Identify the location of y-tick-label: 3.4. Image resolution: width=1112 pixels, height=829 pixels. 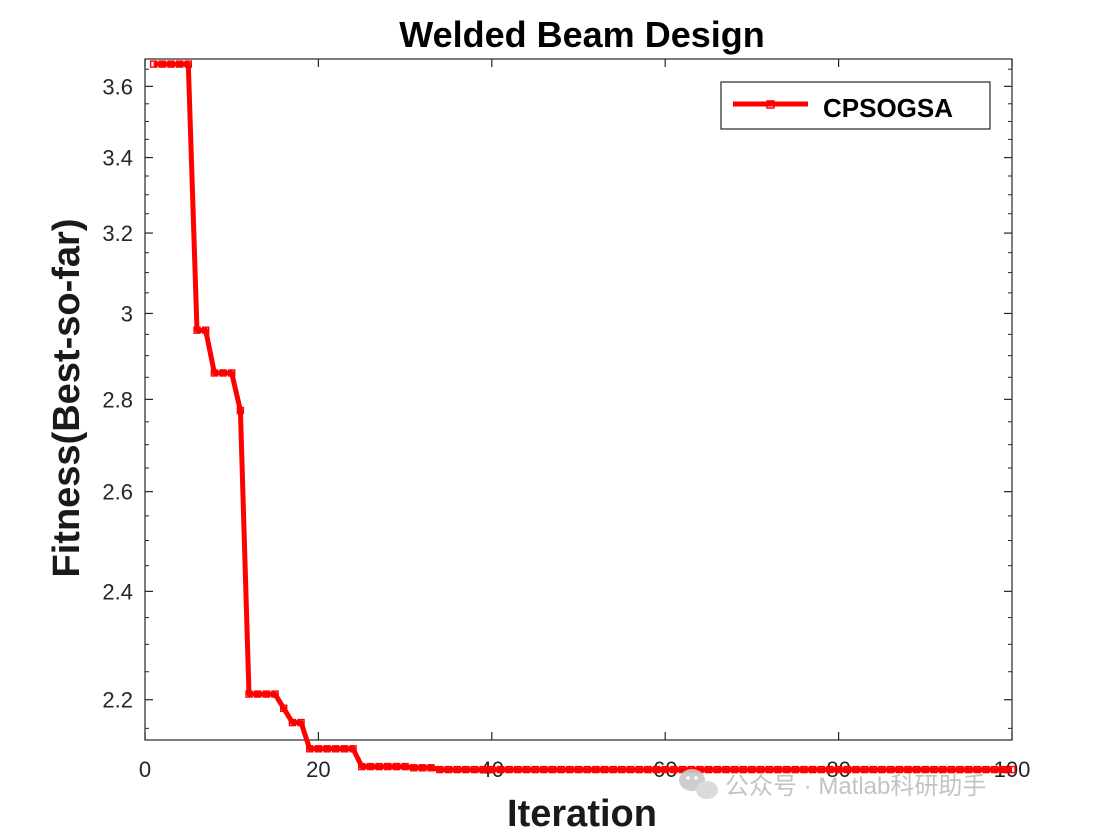
(117, 158).